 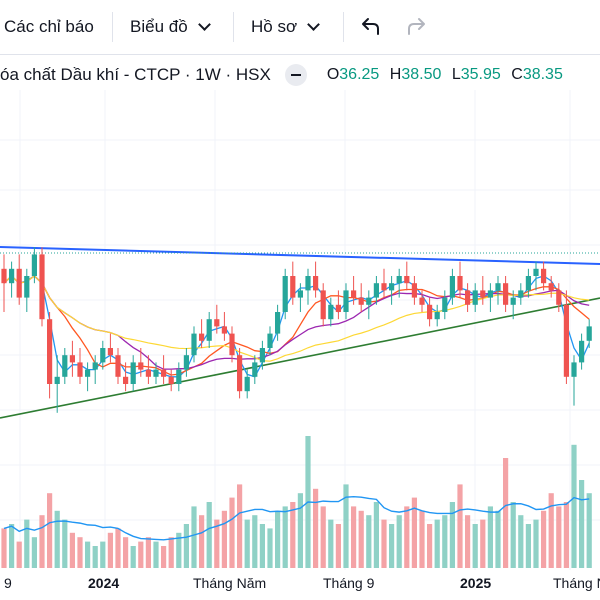 I want to click on time-axis: 9 2024 Tháng Năm Tháng 9 2025 Tháng N, so click(x=302, y=583).